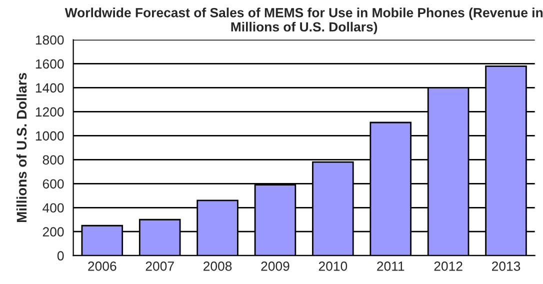 The height and width of the screenshot is (284, 543). What do you see at coordinates (50, 136) in the screenshot?
I see `y-tick-label: 1000` at bounding box center [50, 136].